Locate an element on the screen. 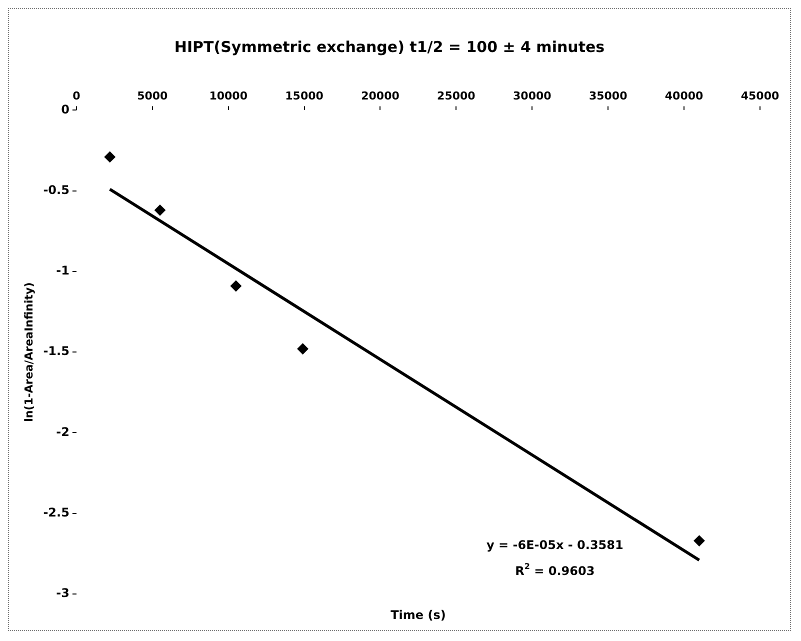 This screenshot has height=641, width=801. y-tick-label: -1 is located at coordinates (63, 271).